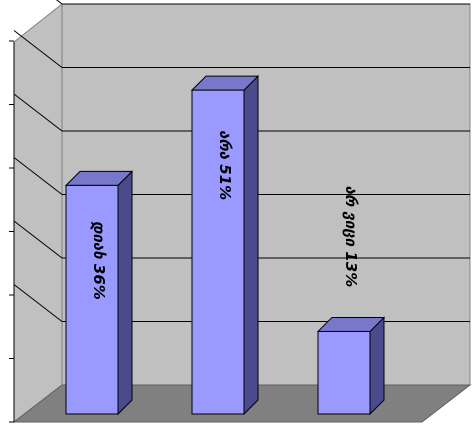 This screenshot has height=430, width=475. Describe the element at coordinates (38, 213) in the screenshot. I see `chart-side-wall` at that location.